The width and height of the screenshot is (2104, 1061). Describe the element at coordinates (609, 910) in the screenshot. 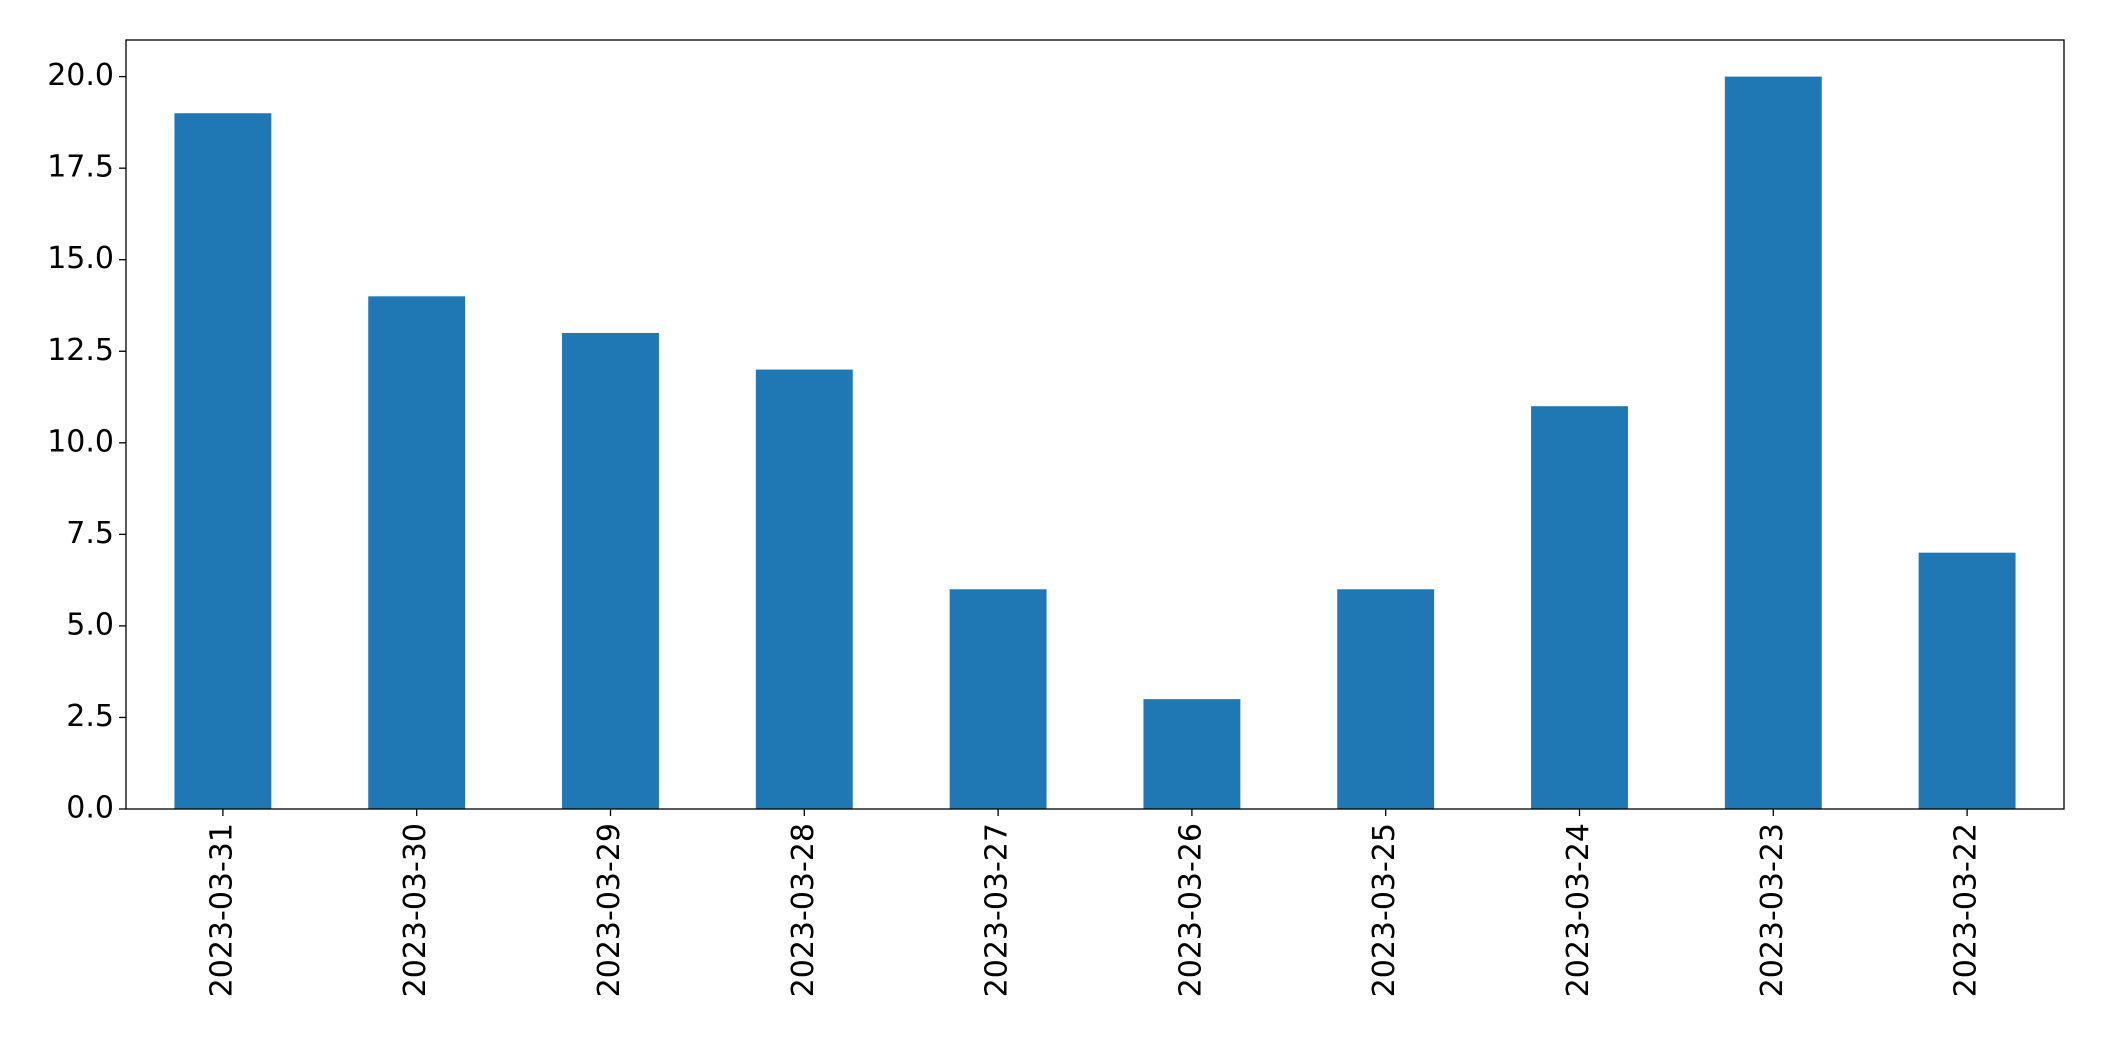

I see `x-tick-label: 2023-03-29` at that location.